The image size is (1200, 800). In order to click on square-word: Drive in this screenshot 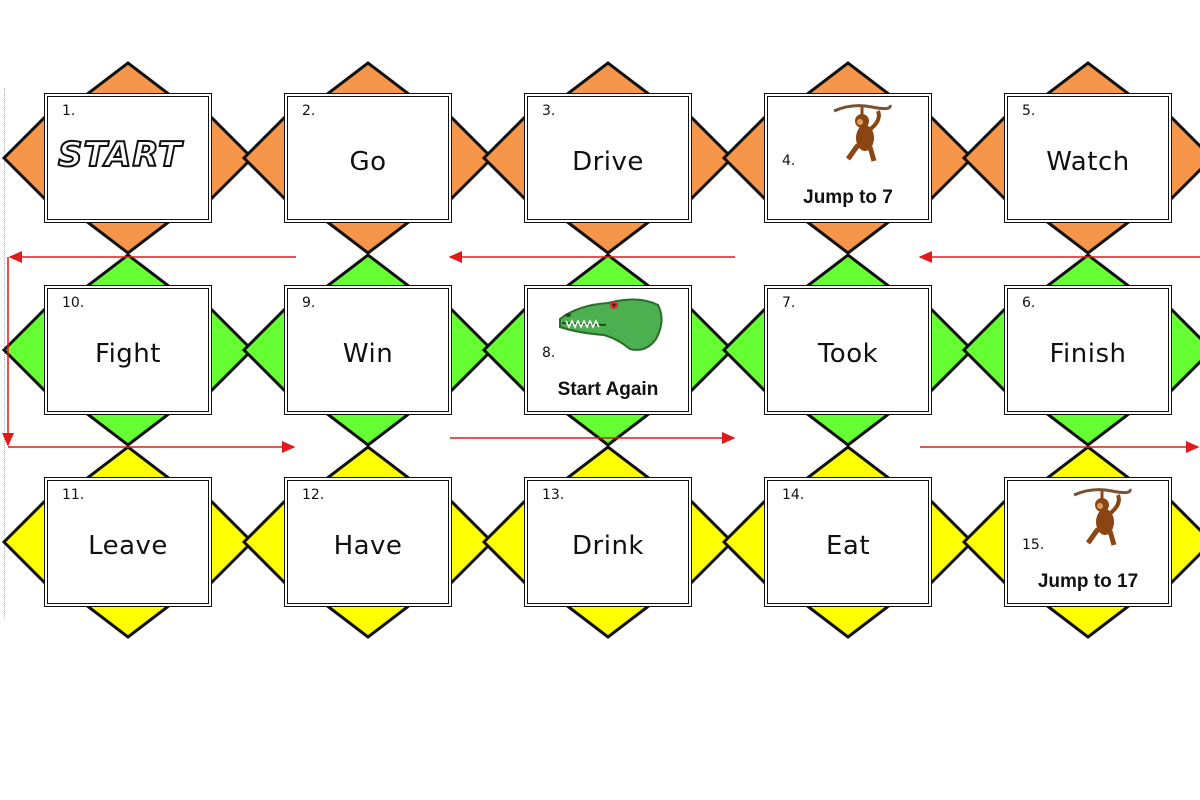, I will do `click(608, 162)`.